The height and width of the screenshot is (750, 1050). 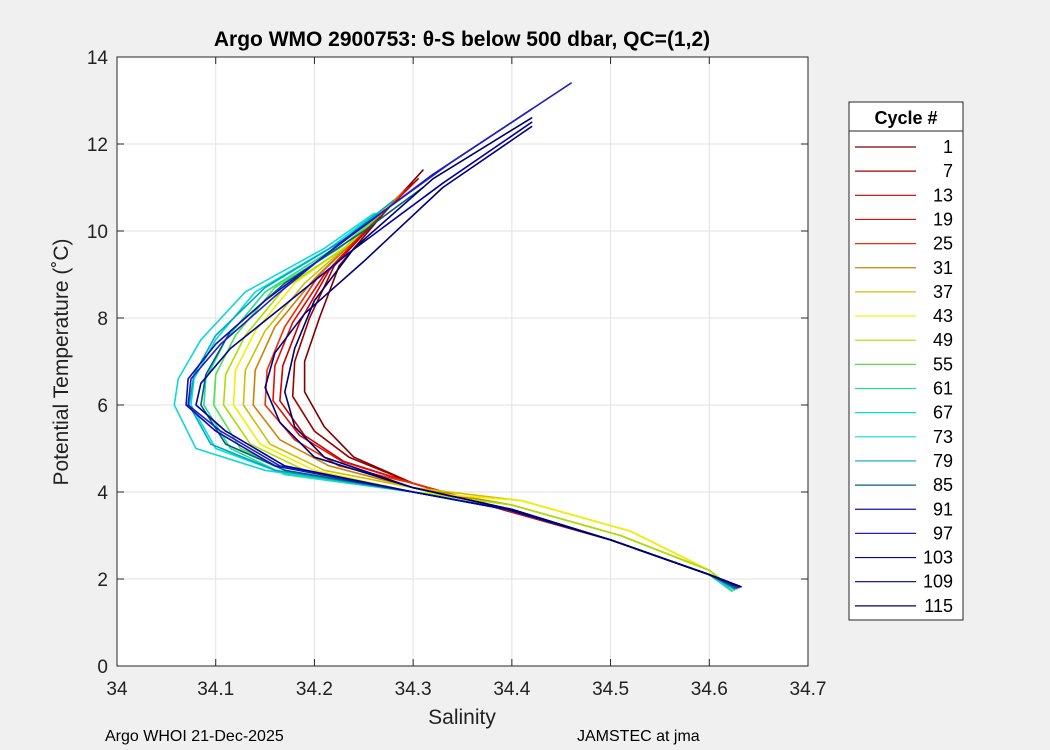 I want to click on legend-title: Cycle #, so click(x=905, y=118).